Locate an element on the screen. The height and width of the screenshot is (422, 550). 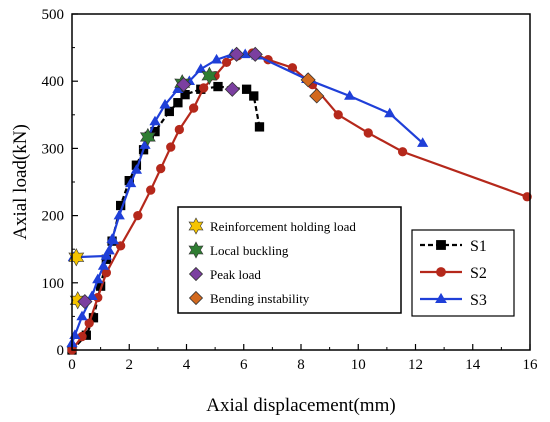
event-legend-box is located at coordinates (289, 260).